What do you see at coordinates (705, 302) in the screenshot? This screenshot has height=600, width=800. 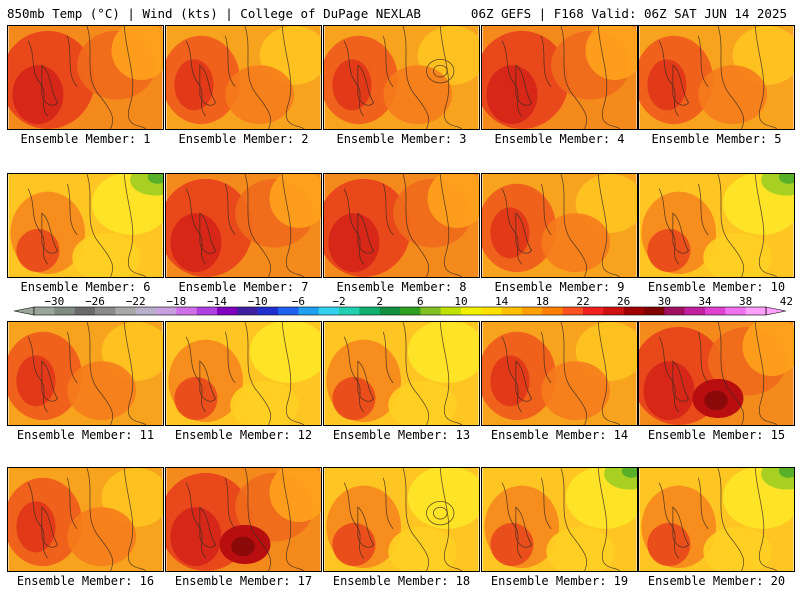 I see `colorbar-tick-label: 34` at bounding box center [705, 302].